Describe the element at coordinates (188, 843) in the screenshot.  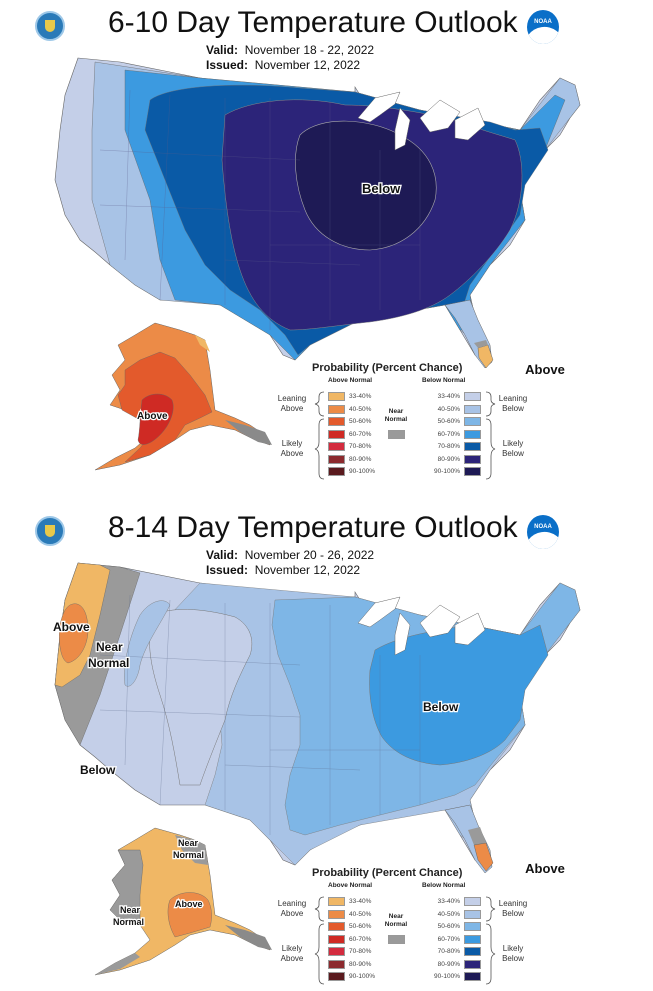
I see `map-label-alaska-ne-near: Near` at that location.